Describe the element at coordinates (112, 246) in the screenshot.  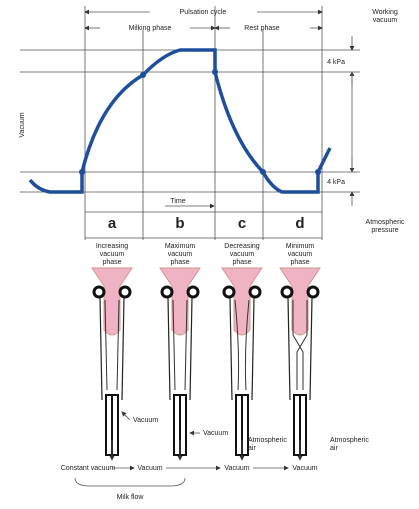
I see `phase-name: Increasing` at that location.